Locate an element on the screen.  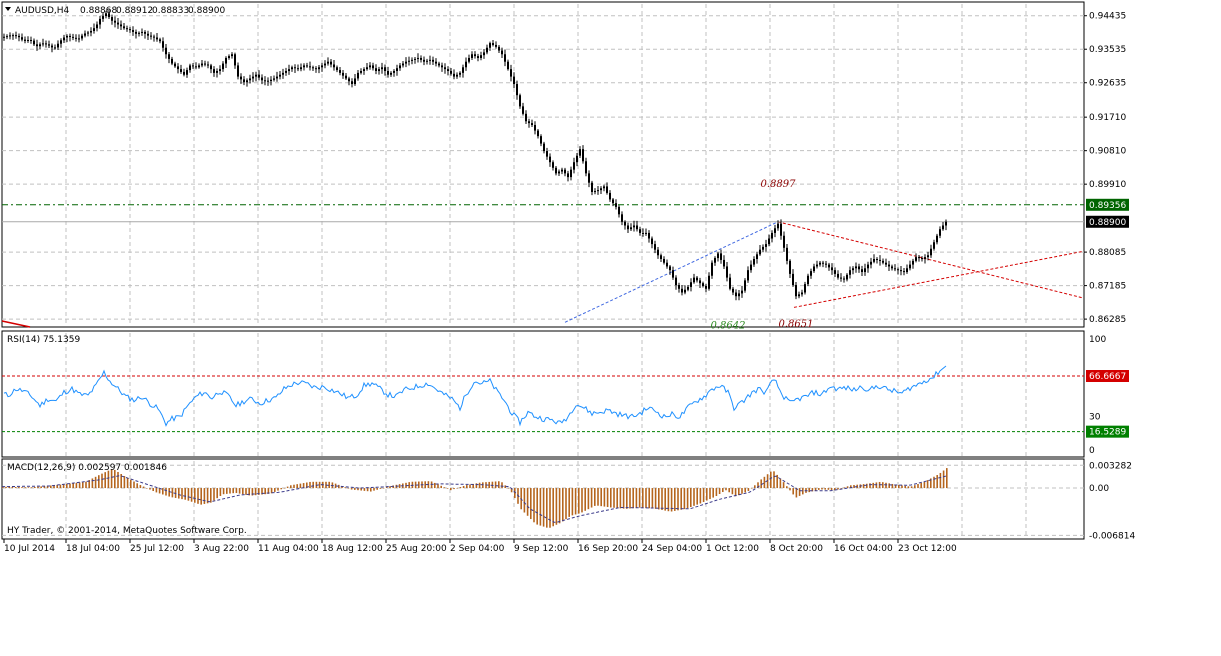
rsi-level-badge is located at coordinates (1107, 375).